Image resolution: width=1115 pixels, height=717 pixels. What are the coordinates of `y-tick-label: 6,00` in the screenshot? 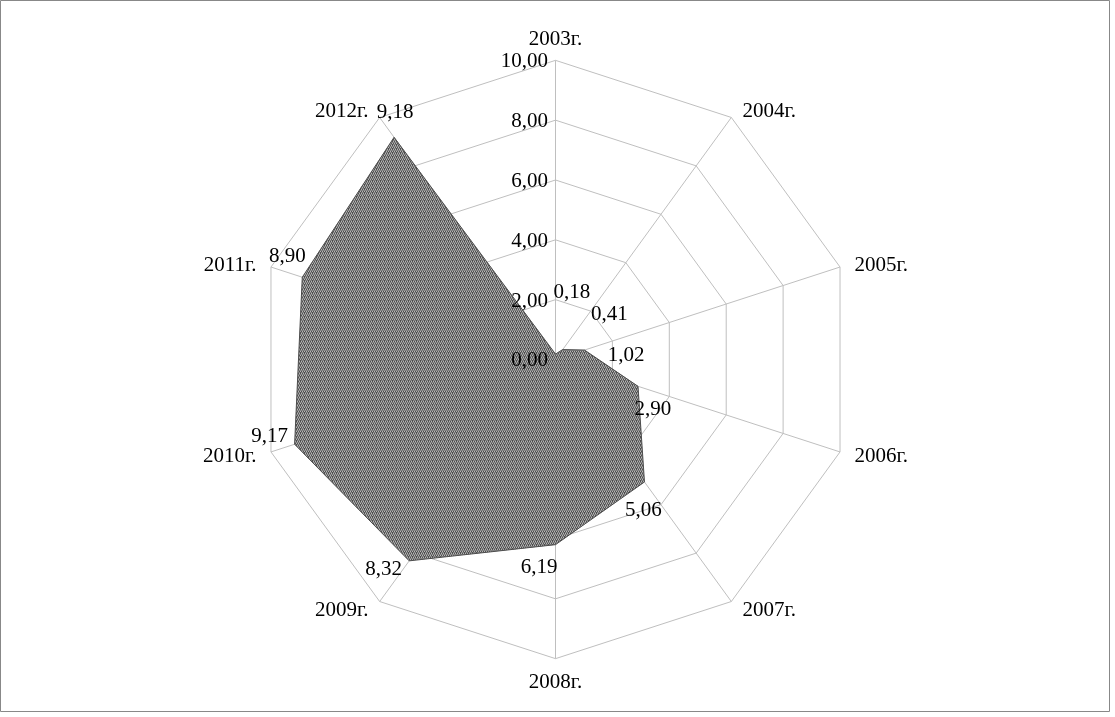 It's located at (530, 180).